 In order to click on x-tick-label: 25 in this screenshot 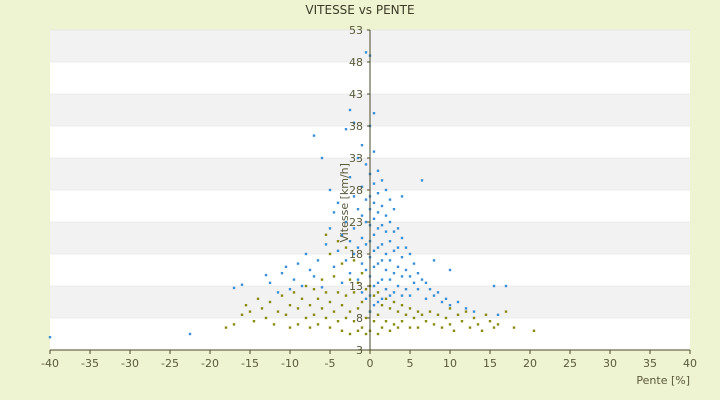, I will do `click(570, 363)`.